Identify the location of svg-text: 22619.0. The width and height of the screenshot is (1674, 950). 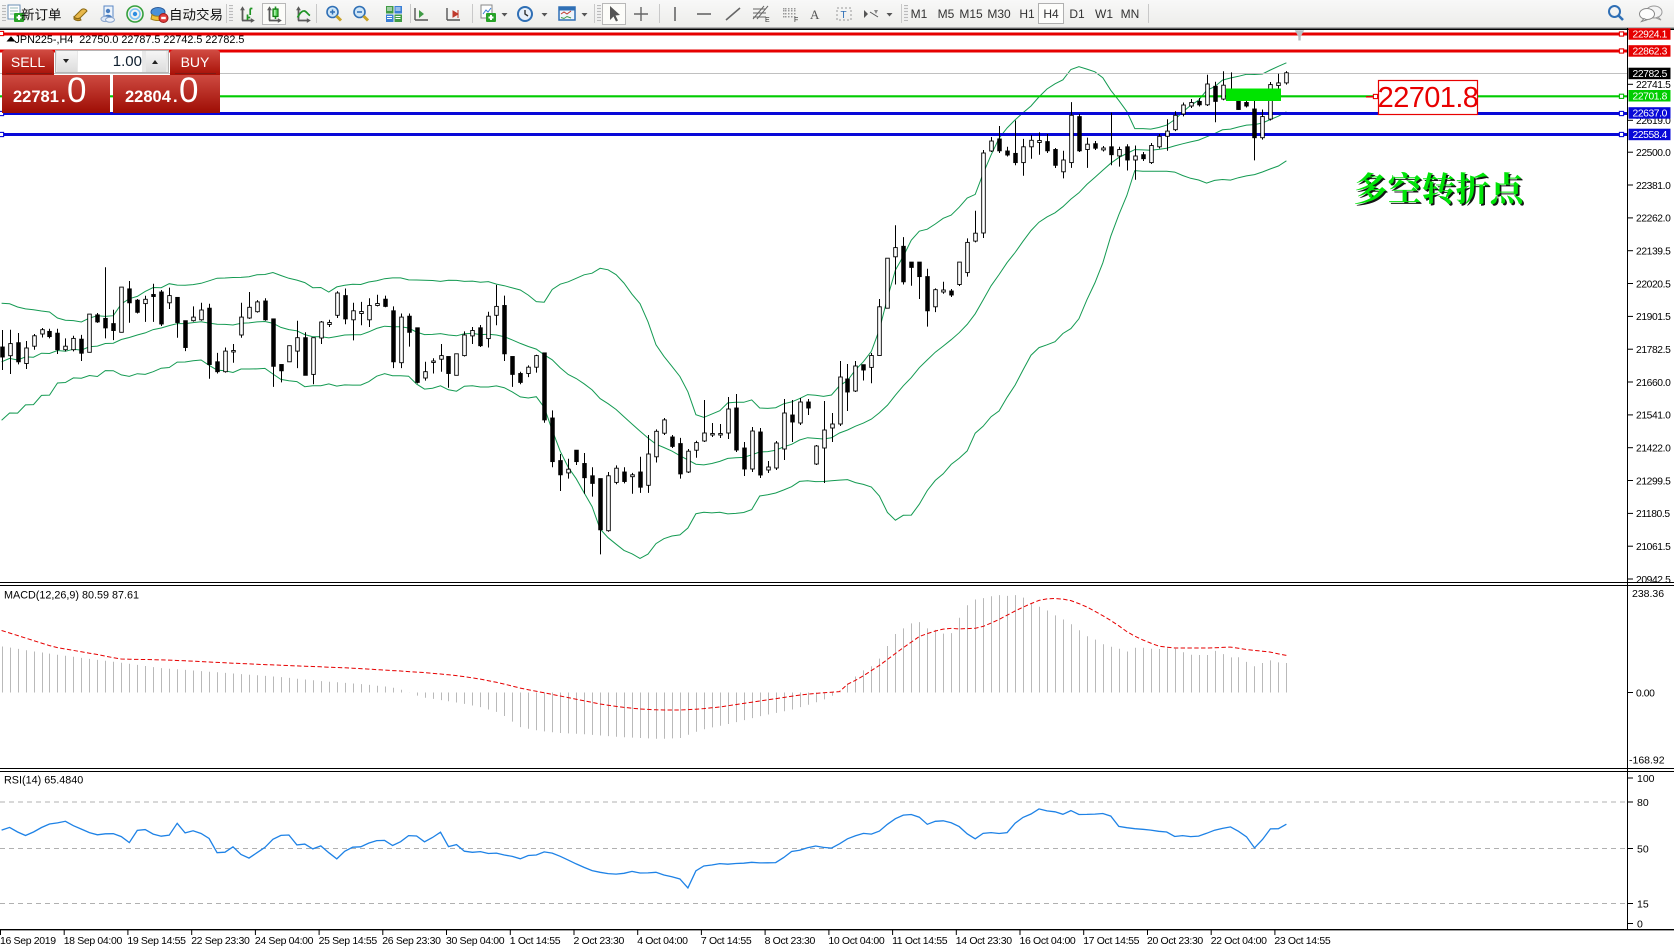
(1653, 121).